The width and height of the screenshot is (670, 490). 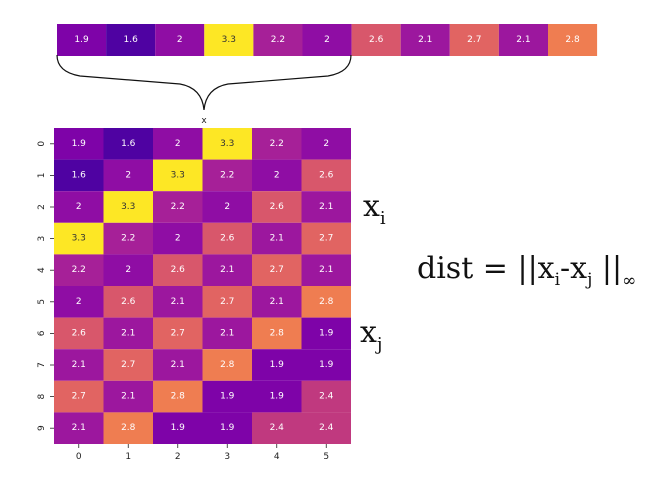 I want to click on xi-label: xi, so click(x=374, y=209).